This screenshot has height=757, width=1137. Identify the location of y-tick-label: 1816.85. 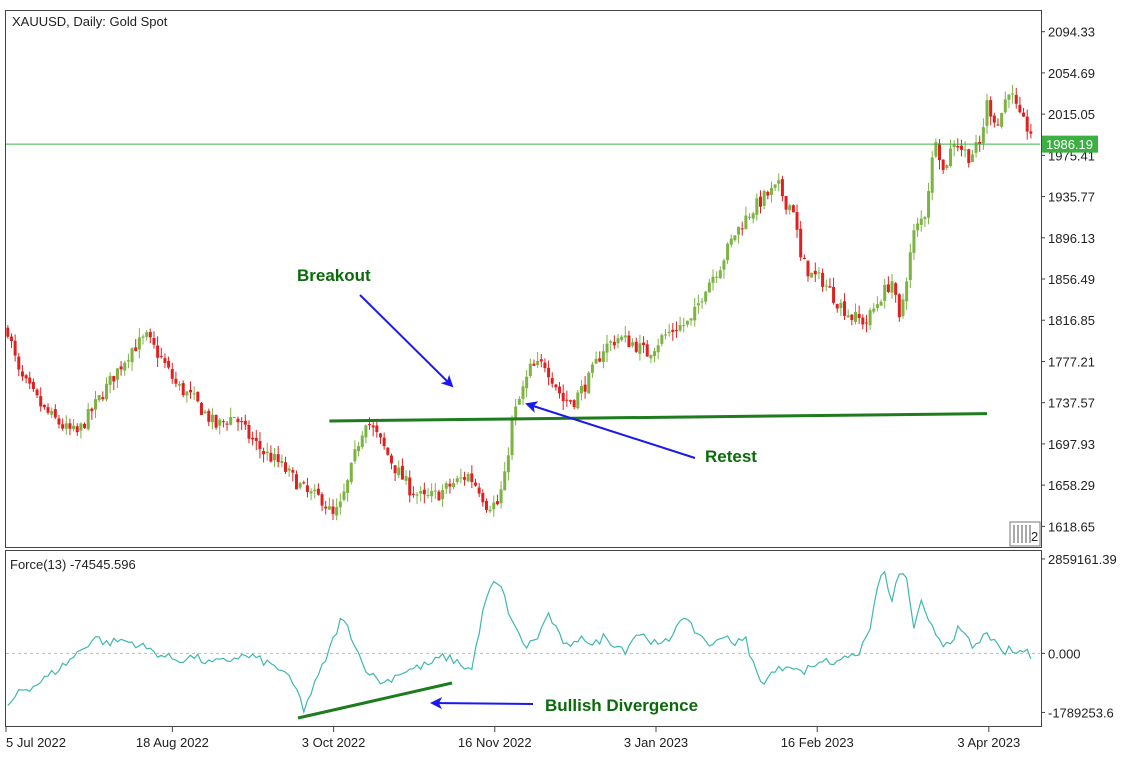
(1071, 320).